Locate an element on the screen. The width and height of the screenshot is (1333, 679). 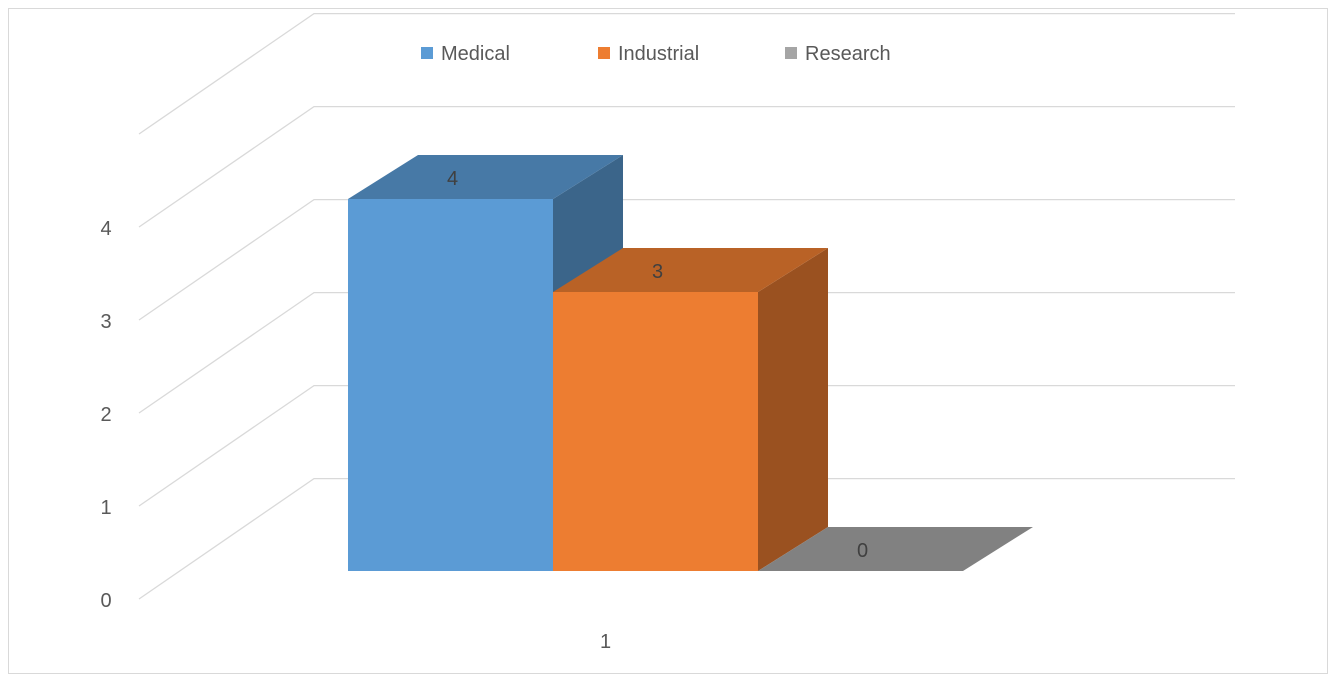
legend-swatch-industrial is located at coordinates (604, 53).